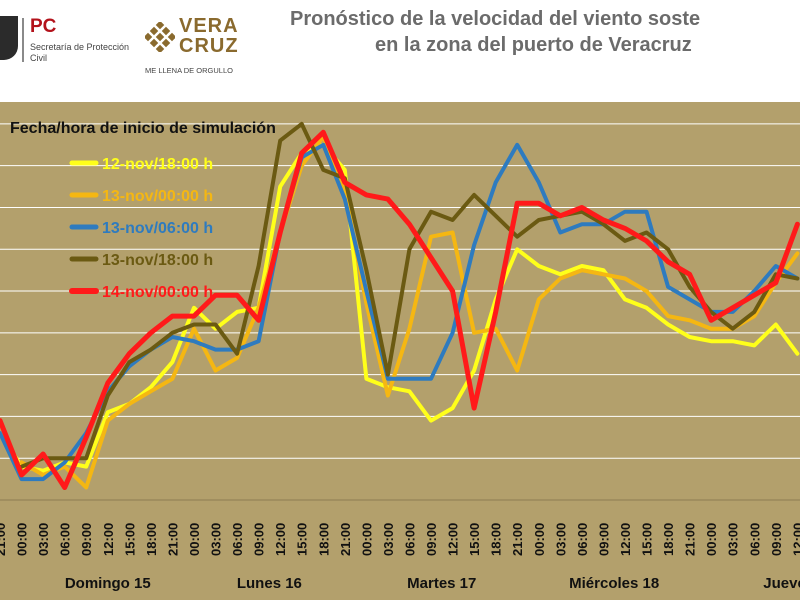 The width and height of the screenshot is (800, 600). Describe the element at coordinates (157, 260) in the screenshot. I see `legend-label-4: 13-nov/18:00 h` at that location.